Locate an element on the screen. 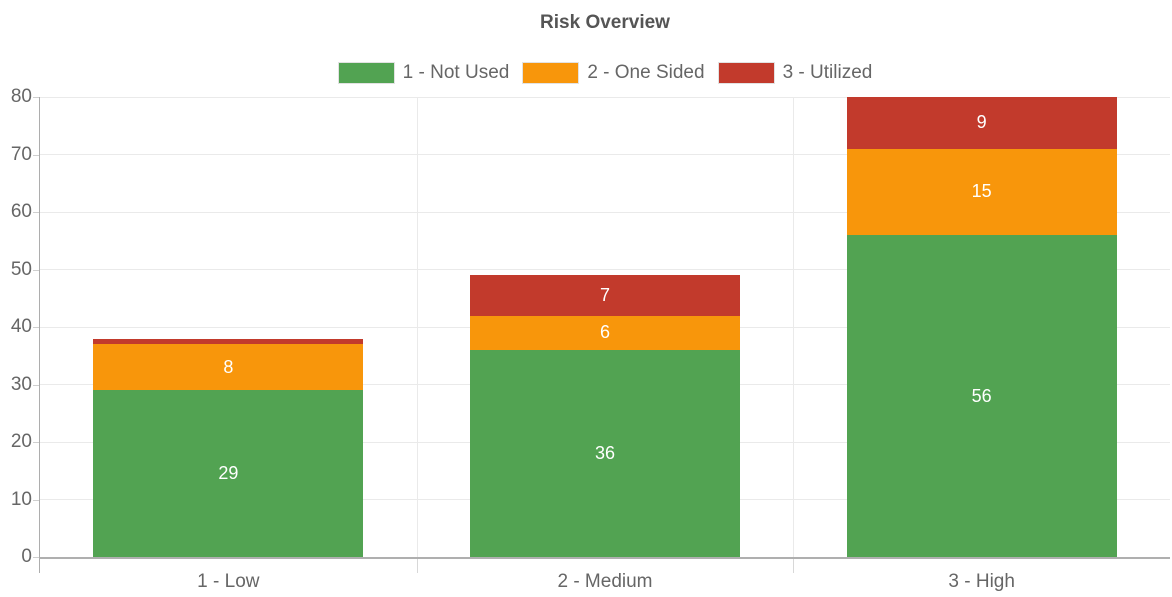 The image size is (1172, 597). bar-segment-2-medium: 6 is located at coordinates (605, 332).